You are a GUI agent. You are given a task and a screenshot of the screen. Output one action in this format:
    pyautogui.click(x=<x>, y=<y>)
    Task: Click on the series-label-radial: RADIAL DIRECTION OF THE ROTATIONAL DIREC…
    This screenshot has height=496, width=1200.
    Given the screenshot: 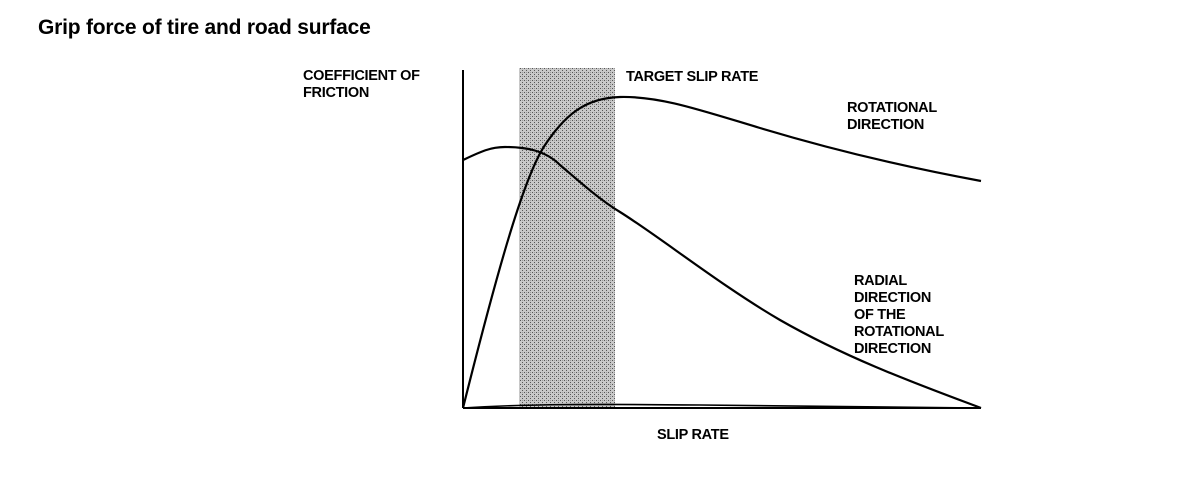 What is the action you would take?
    pyautogui.click(x=899, y=315)
    